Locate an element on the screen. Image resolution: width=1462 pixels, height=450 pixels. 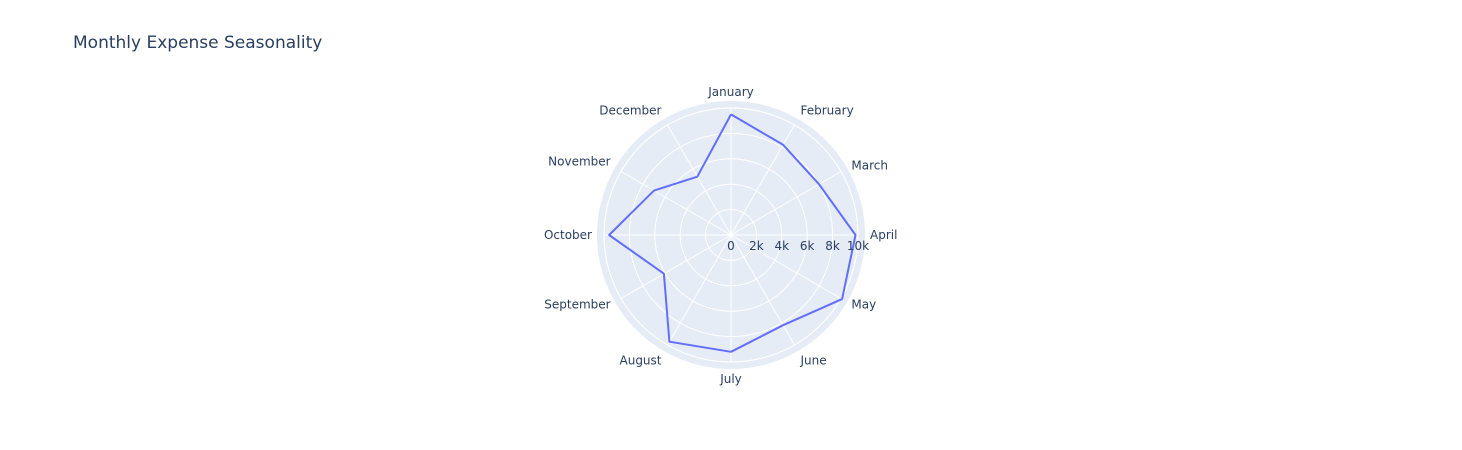
angular-label-september: September is located at coordinates (577, 305).